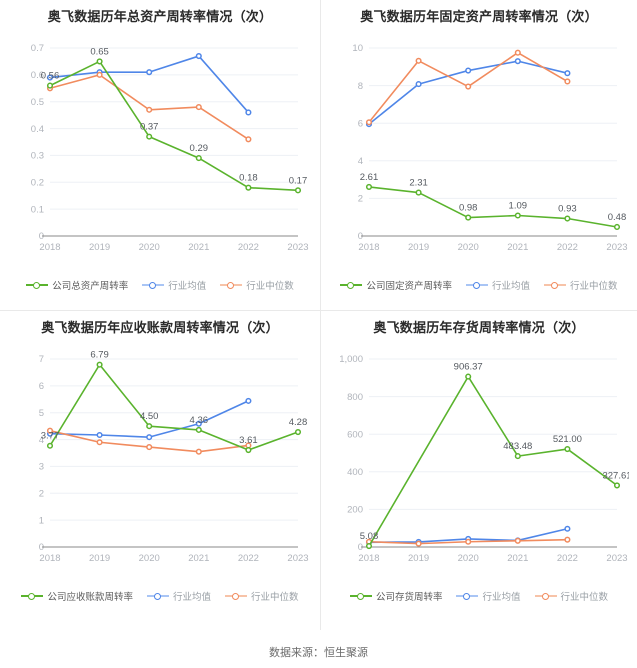 The height and width of the screenshot is (668, 637). What do you see at coordinates (77, 285) in the screenshot?
I see `legend-item-company: 公司总资产周转率` at bounding box center [77, 285].